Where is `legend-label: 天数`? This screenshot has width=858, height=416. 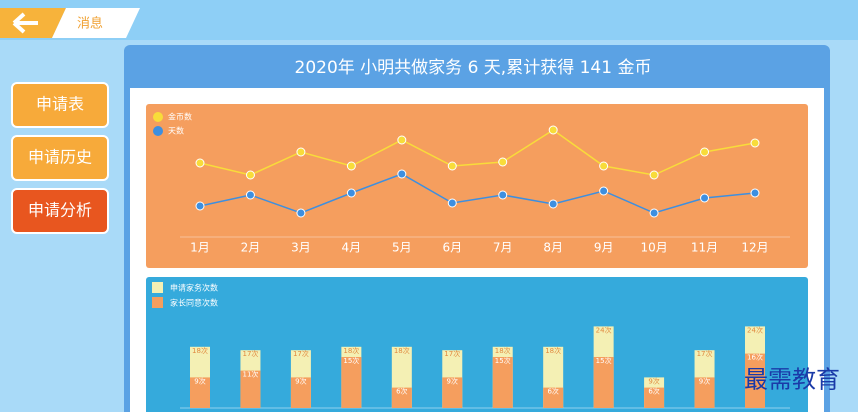
legend-label: 天数 is located at coordinates (176, 131).